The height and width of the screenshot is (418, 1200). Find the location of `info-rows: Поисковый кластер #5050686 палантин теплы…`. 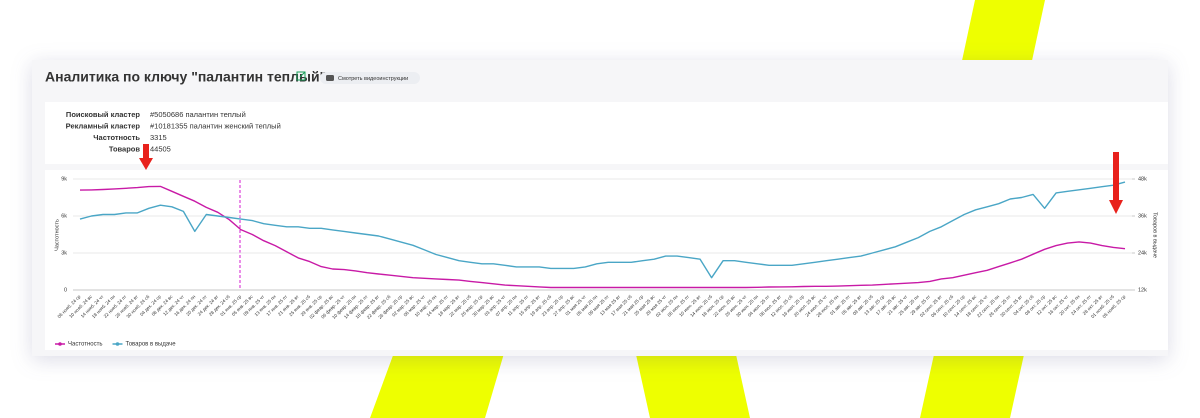

info-rows: Поисковый кластер #5050686 палантин теплы… is located at coordinates (173, 132).